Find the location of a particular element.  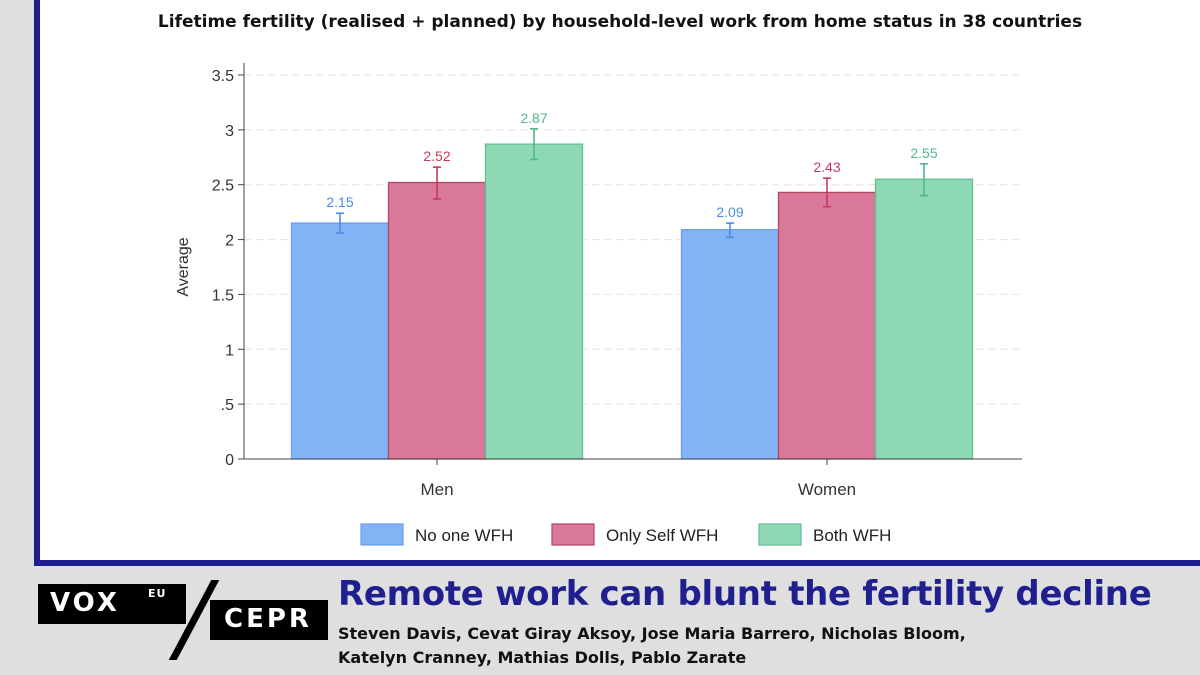

voxeu-cepr-logo: VOX EU CEPR is located at coordinates (183, 620).